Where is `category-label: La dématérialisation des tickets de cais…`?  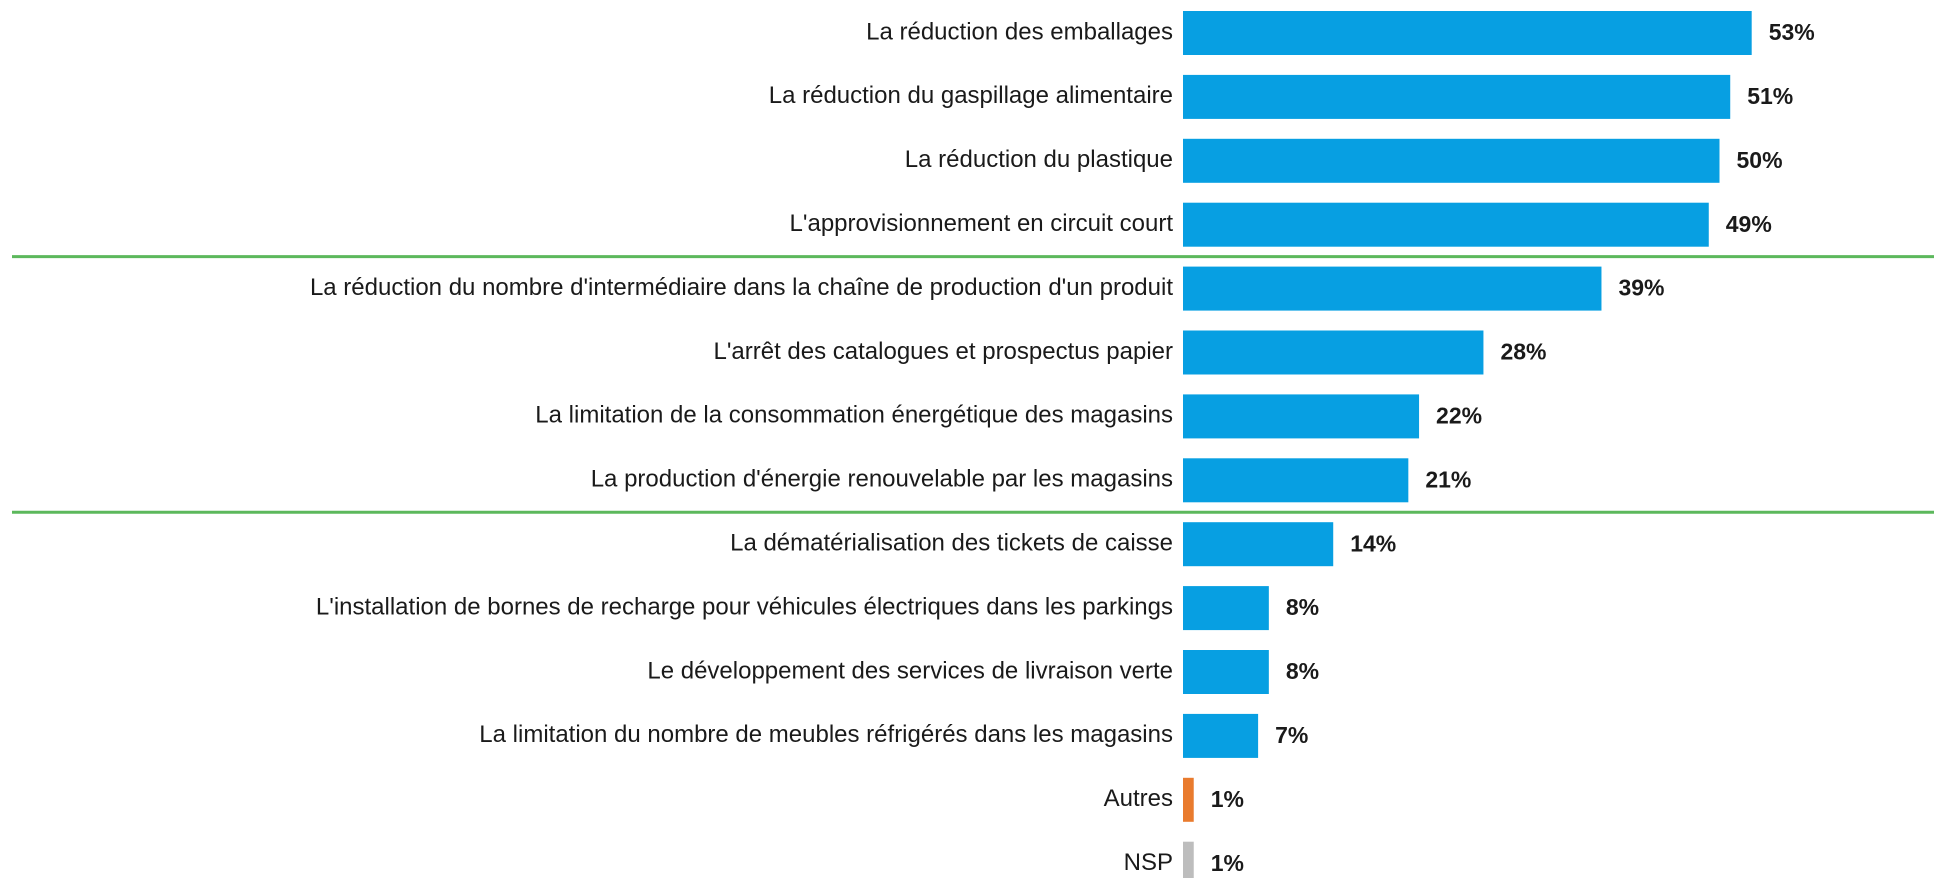 category-label: La dématérialisation des tickets de cais… is located at coordinates (951, 543).